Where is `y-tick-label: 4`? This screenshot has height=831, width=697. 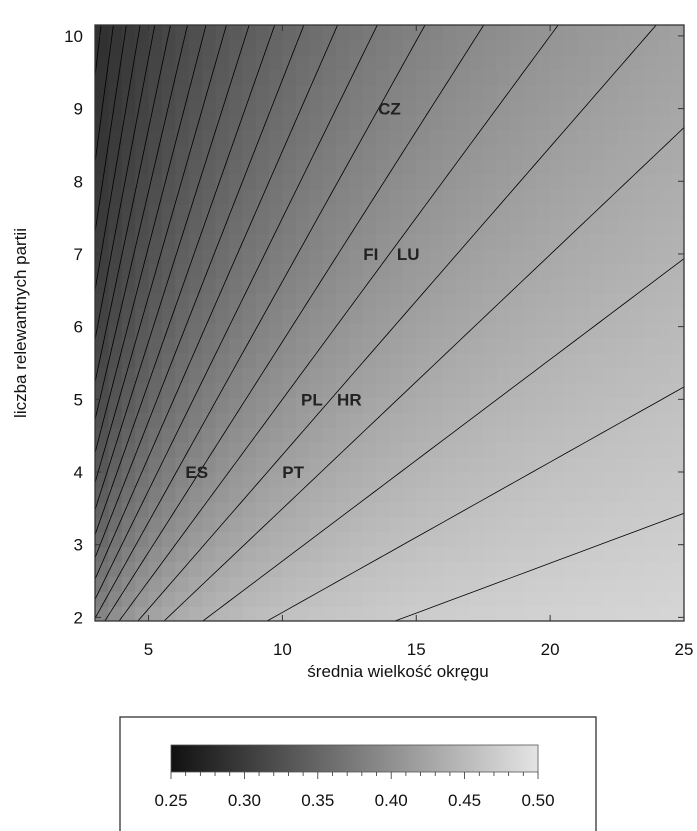 y-tick-label: 4 is located at coordinates (78, 472).